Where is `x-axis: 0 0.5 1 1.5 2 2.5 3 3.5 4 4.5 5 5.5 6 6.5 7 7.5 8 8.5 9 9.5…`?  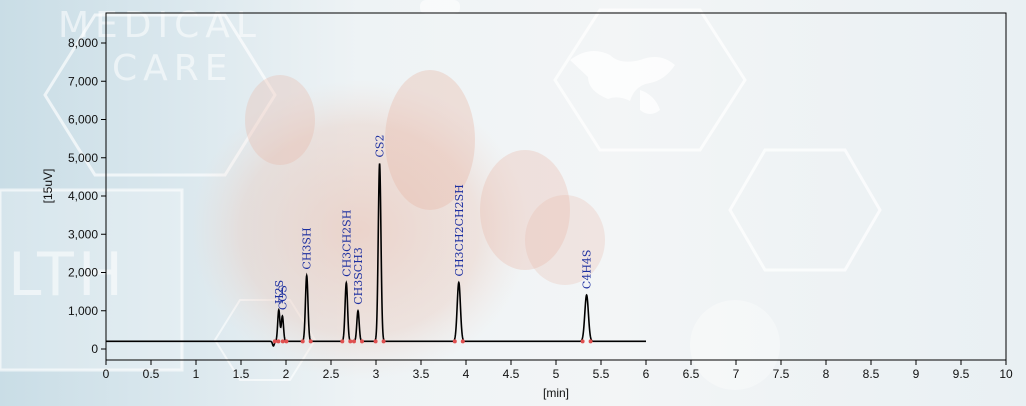
x-axis: 0 0.5 1 1.5 2 2.5 3 3.5 4 4.5 5 5.5 6 6.5 7 7.5 8 8.5 9 9.5… is located at coordinates (558, 370).